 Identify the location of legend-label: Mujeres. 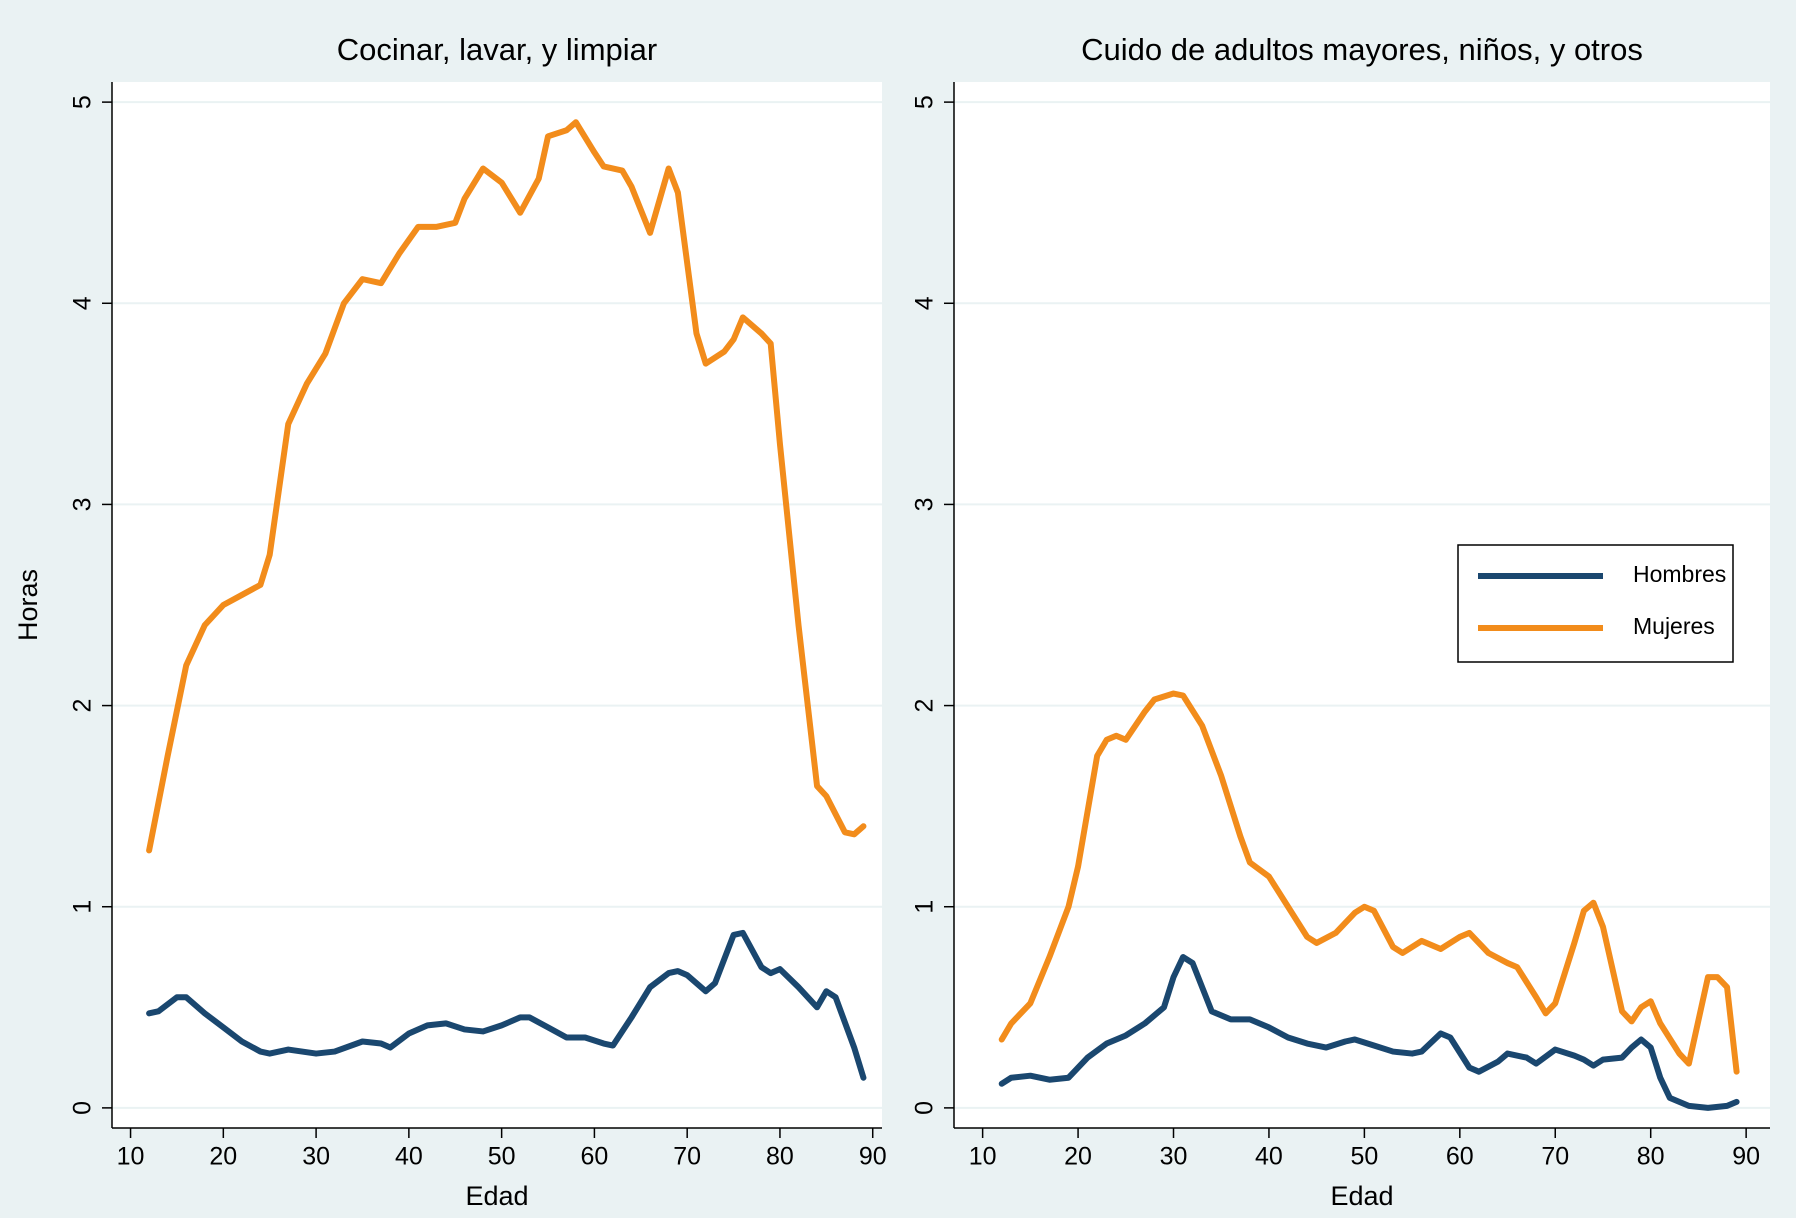
(1674, 626).